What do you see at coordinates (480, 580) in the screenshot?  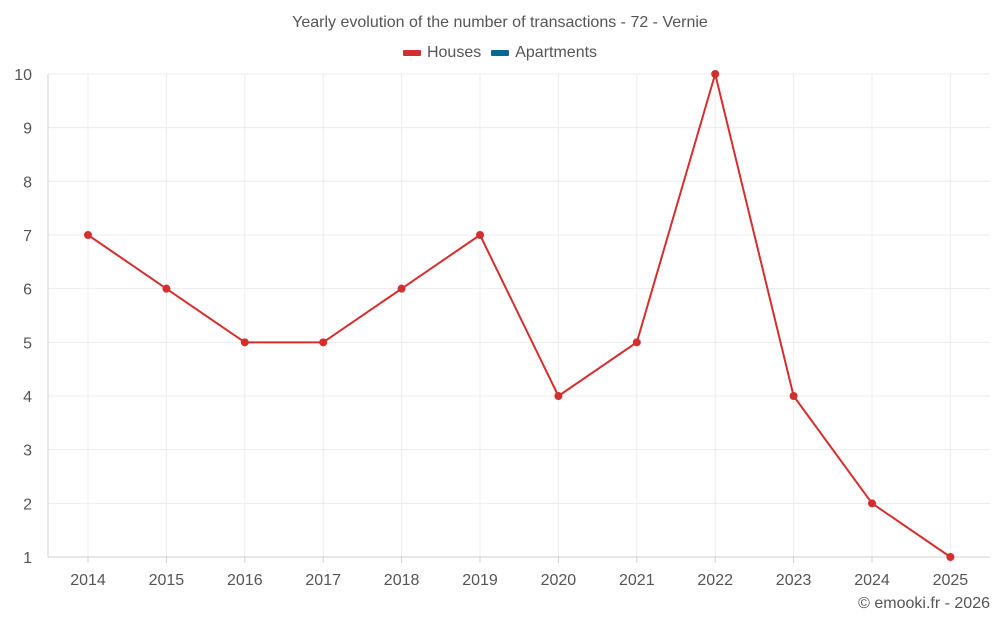 I see `x-tick-label: 2019` at bounding box center [480, 580].